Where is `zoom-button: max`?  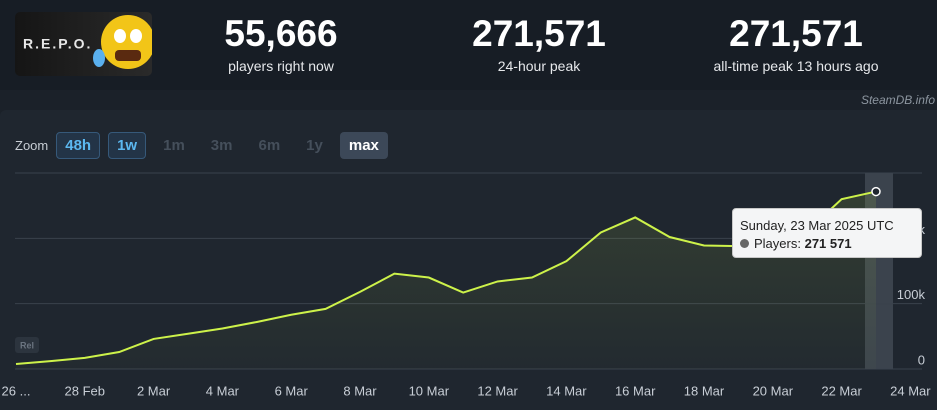
zoom-button: max is located at coordinates (363, 145).